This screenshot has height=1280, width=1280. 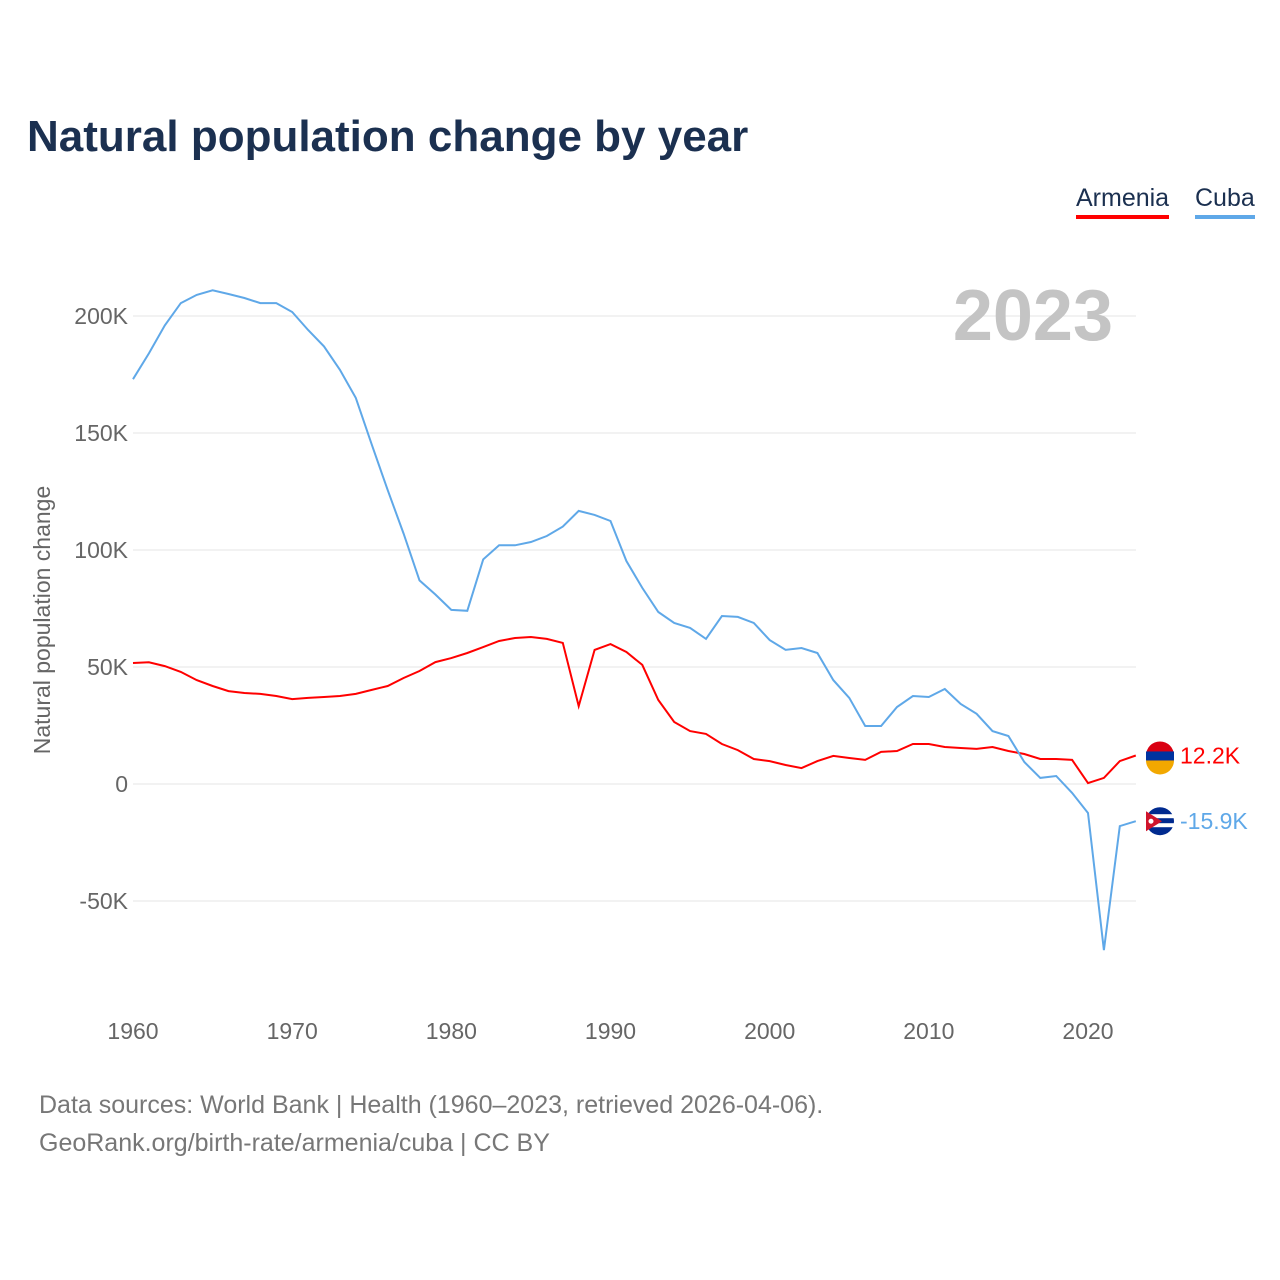 What do you see at coordinates (1033, 316) in the screenshot?
I see `year-watermark: 2023` at bounding box center [1033, 316].